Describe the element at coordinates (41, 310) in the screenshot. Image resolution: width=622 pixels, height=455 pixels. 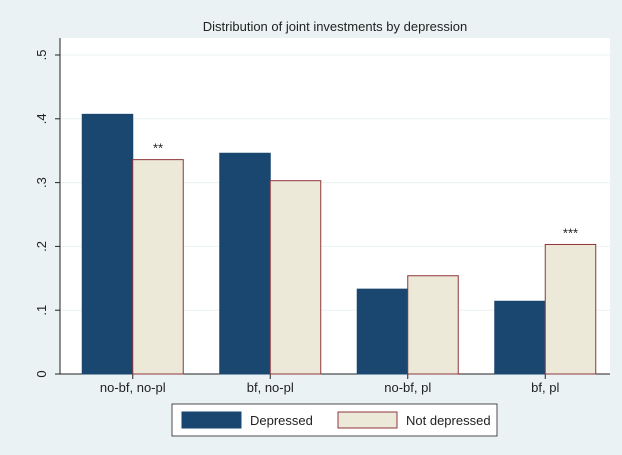
I see `y-tick-label: .1` at that location.